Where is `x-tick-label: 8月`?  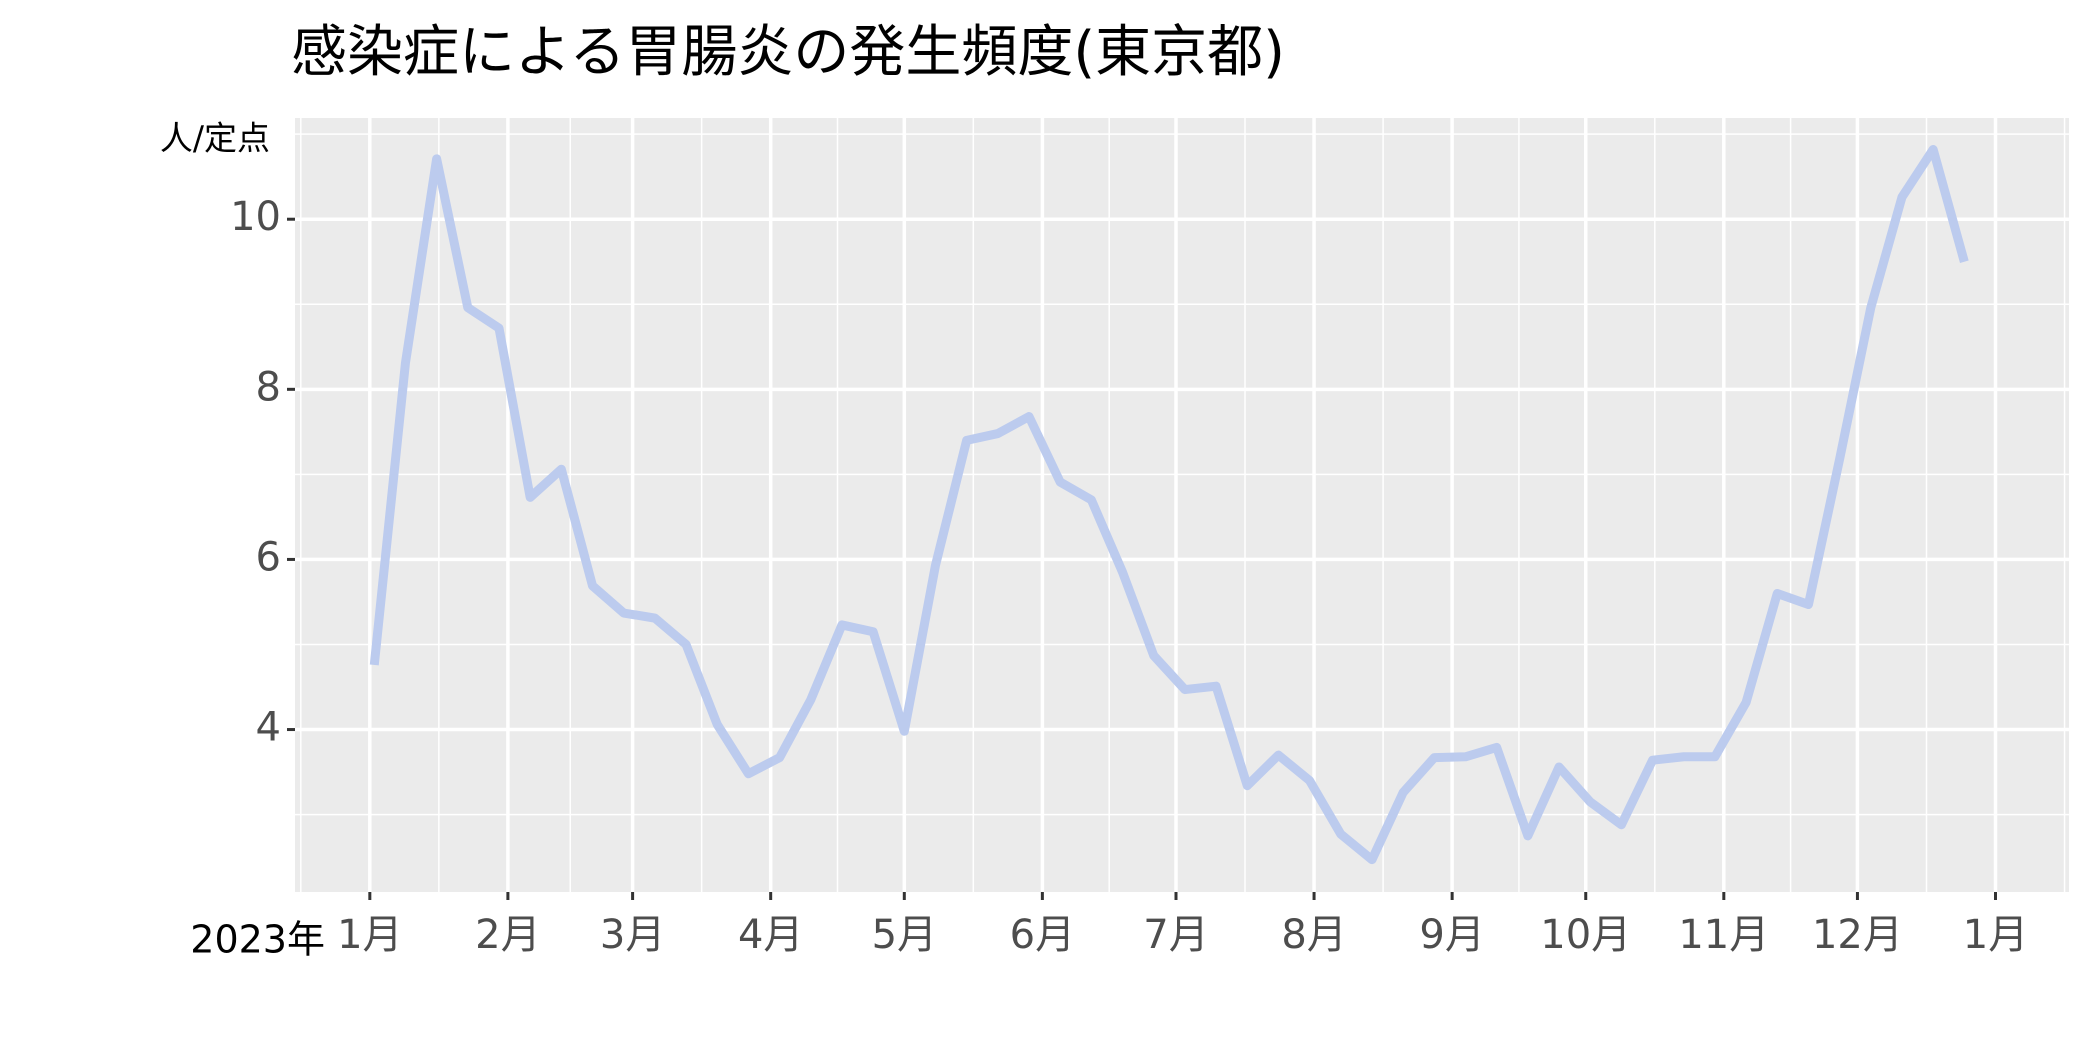 x-tick-label: 8月 is located at coordinates (1313, 935).